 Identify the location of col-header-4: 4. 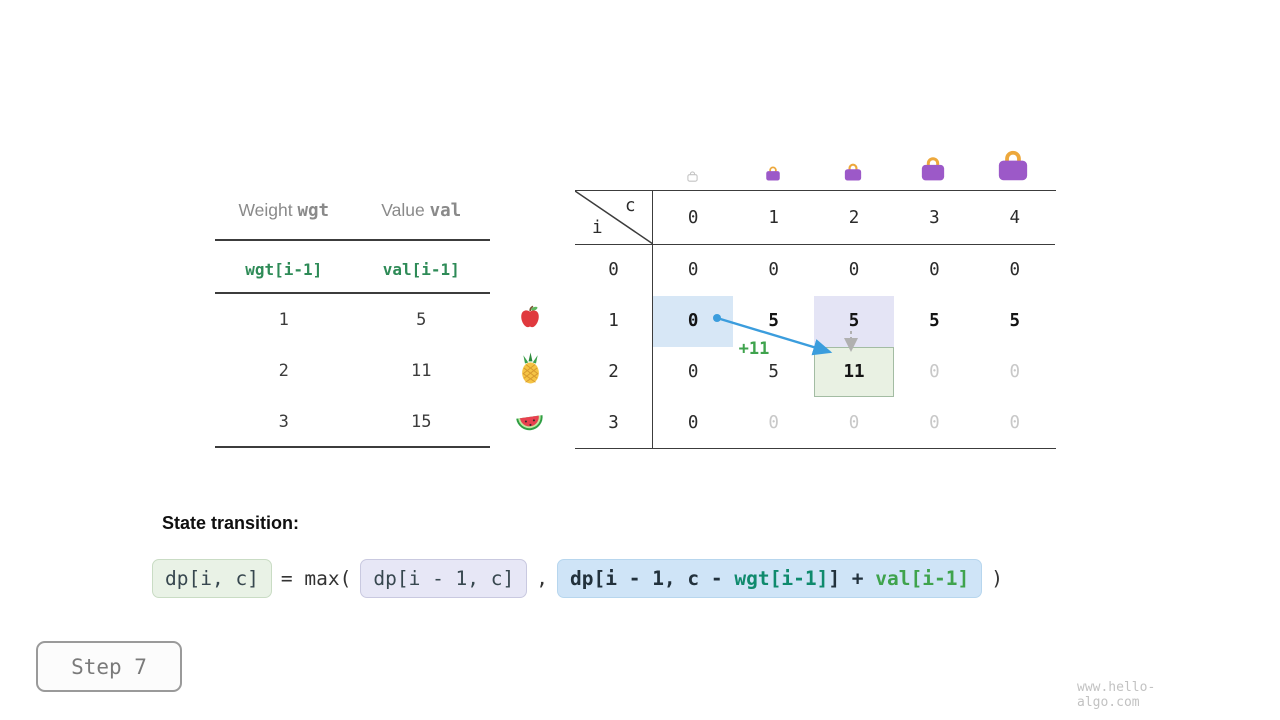
(1014, 218).